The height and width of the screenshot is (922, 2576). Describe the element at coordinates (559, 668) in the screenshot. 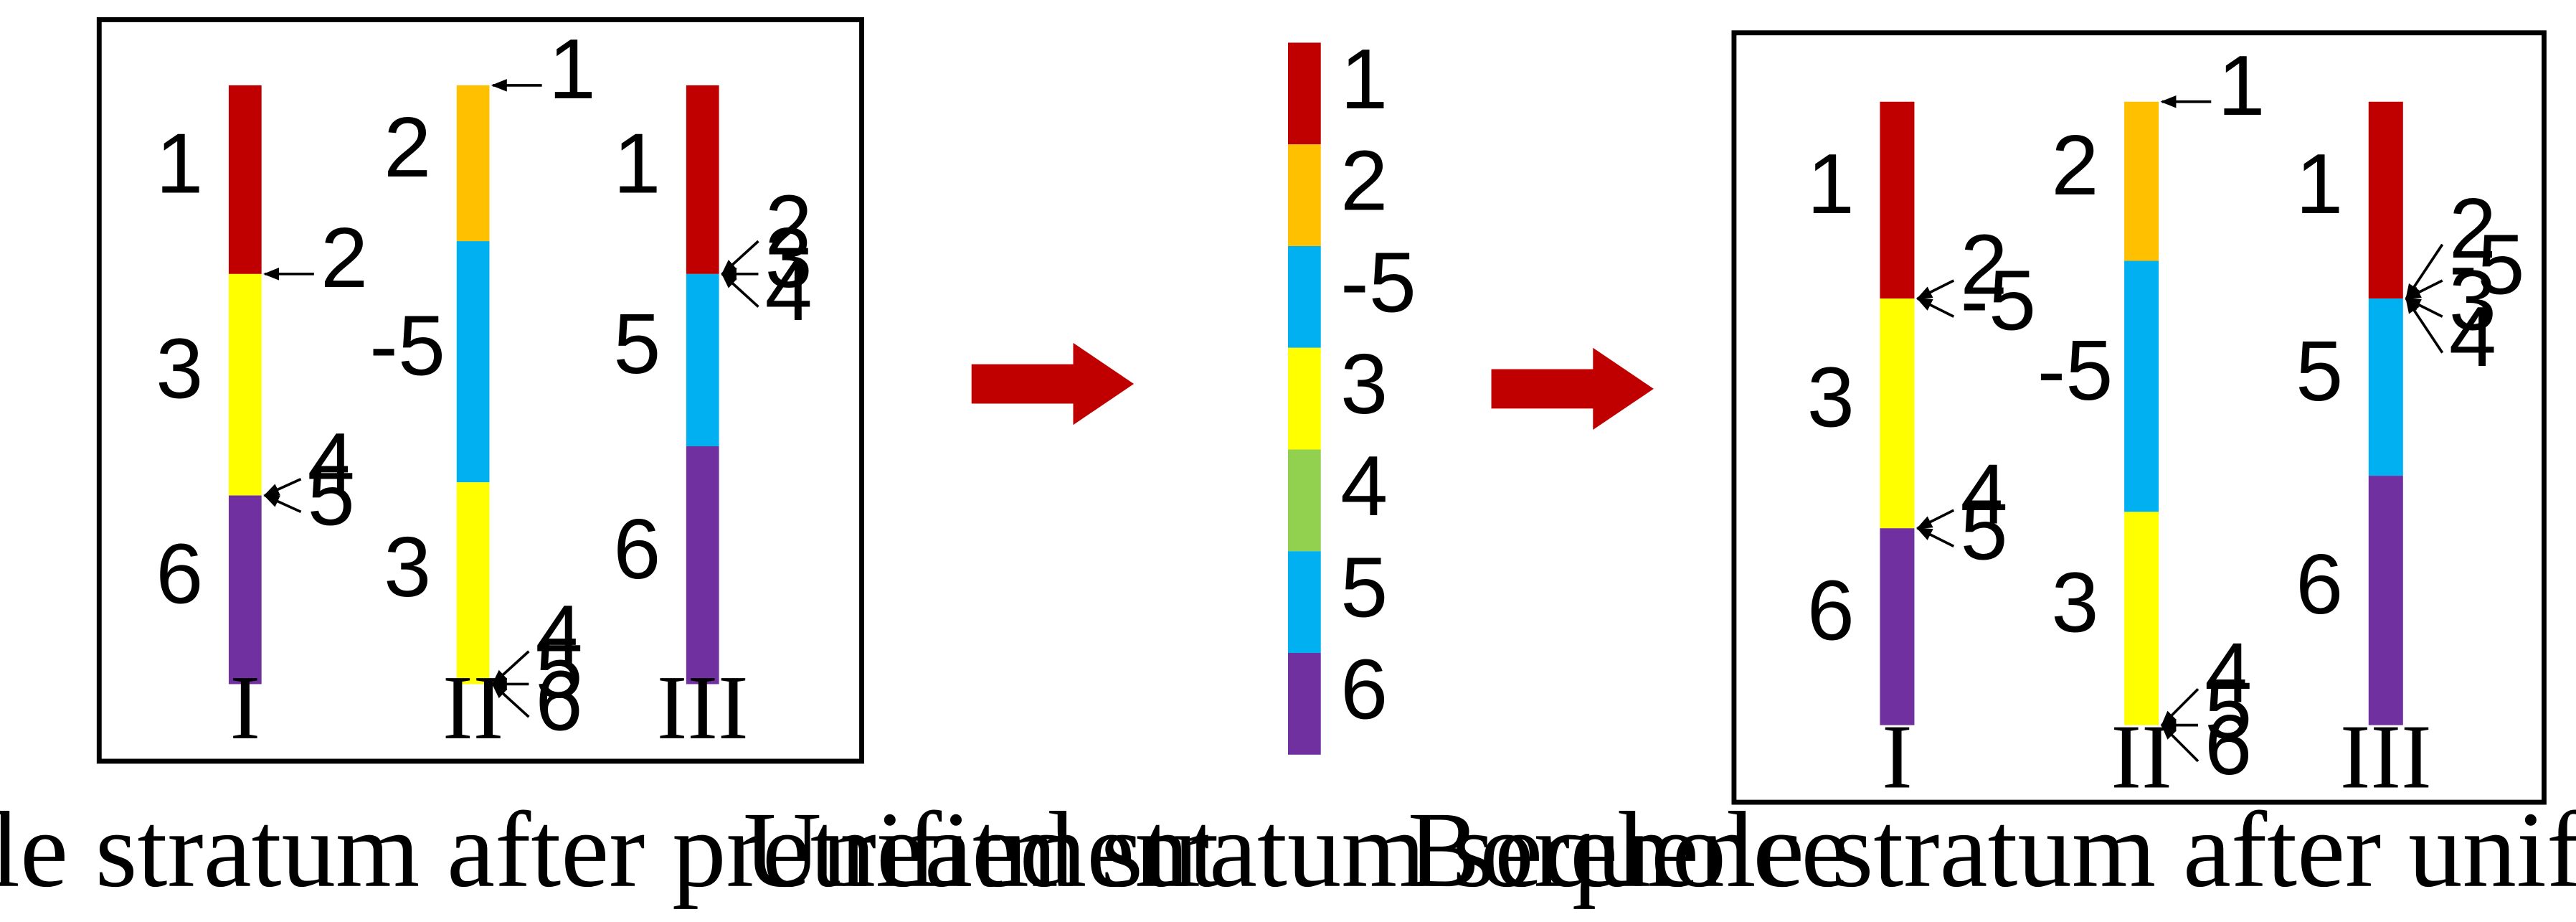

I see `pretreatment-borehole-2-callout-label: 5` at that location.